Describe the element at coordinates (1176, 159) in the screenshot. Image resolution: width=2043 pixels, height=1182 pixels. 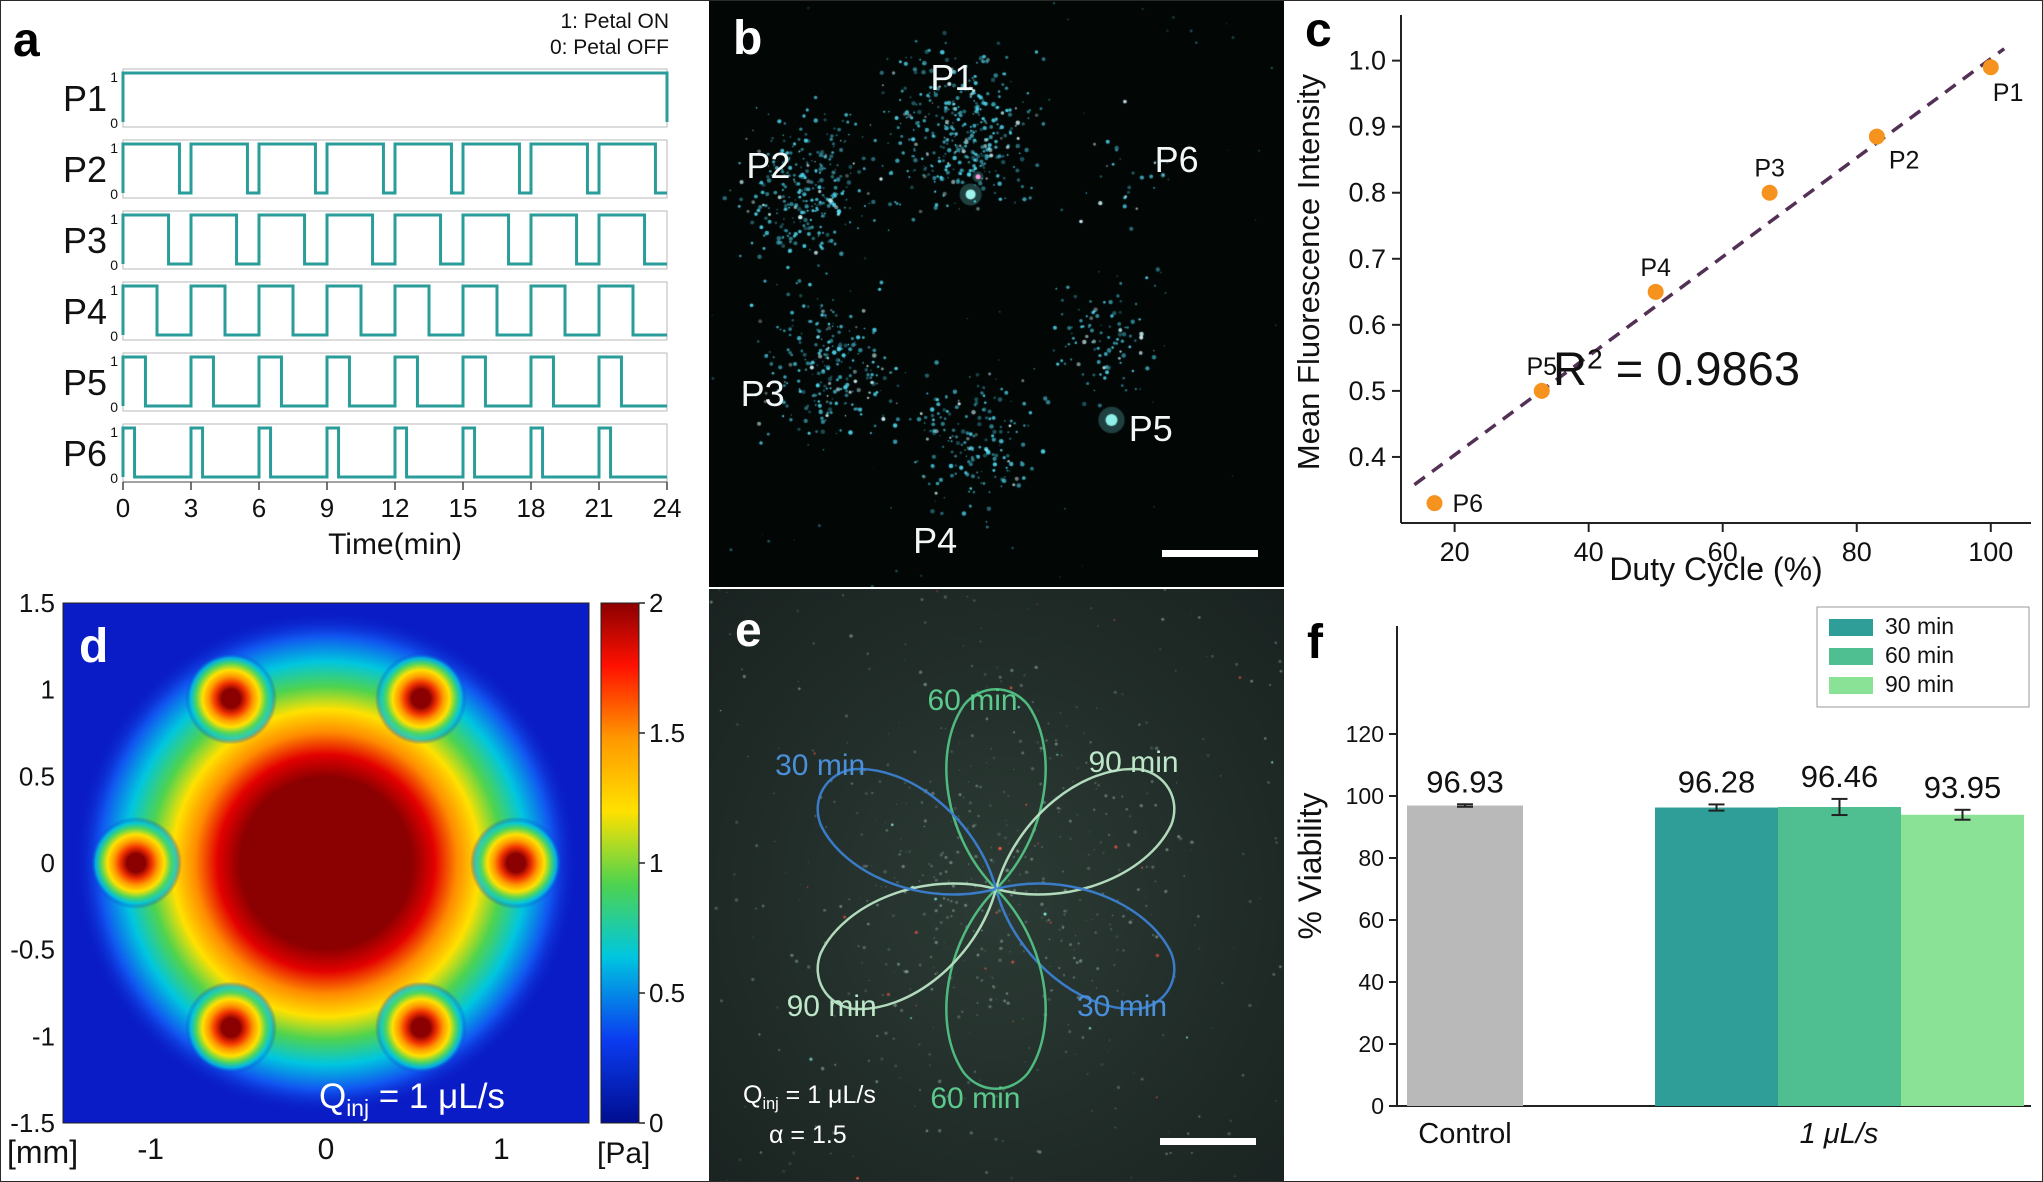
I see `region-label-p6: P6` at that location.